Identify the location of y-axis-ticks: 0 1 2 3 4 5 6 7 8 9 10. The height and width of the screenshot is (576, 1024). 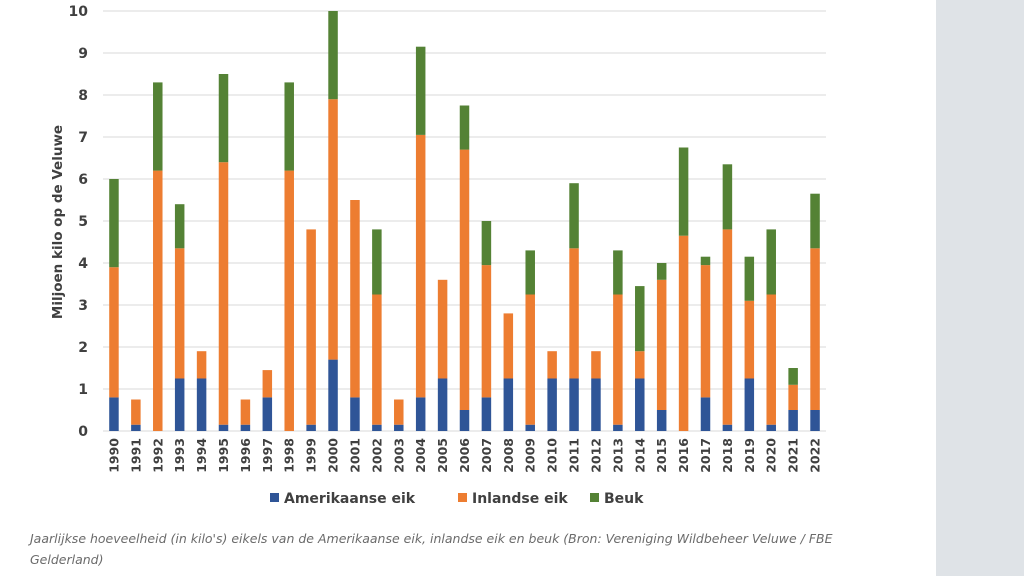
(79, 222).